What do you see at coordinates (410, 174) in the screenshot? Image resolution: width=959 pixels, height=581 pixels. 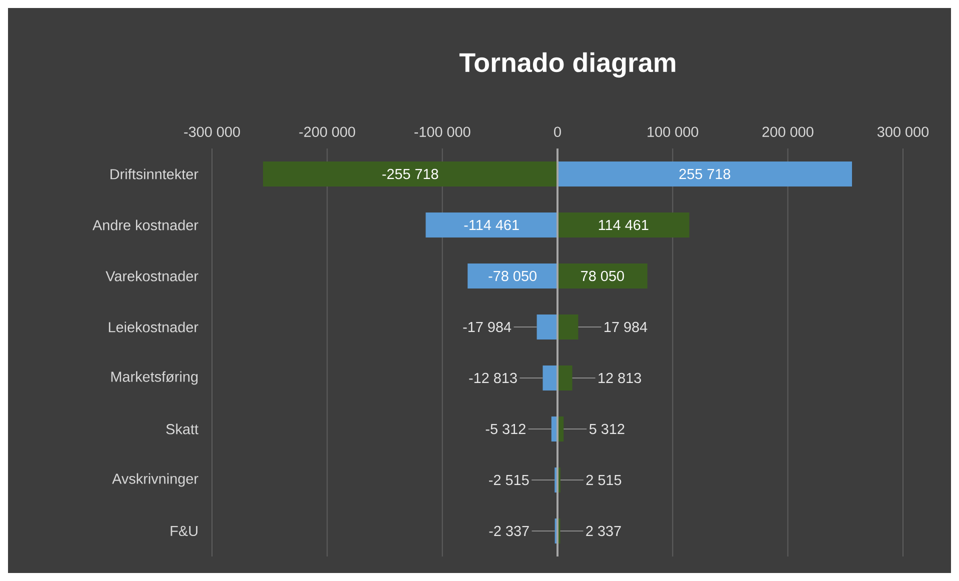 I see `data-label: -255 718` at bounding box center [410, 174].